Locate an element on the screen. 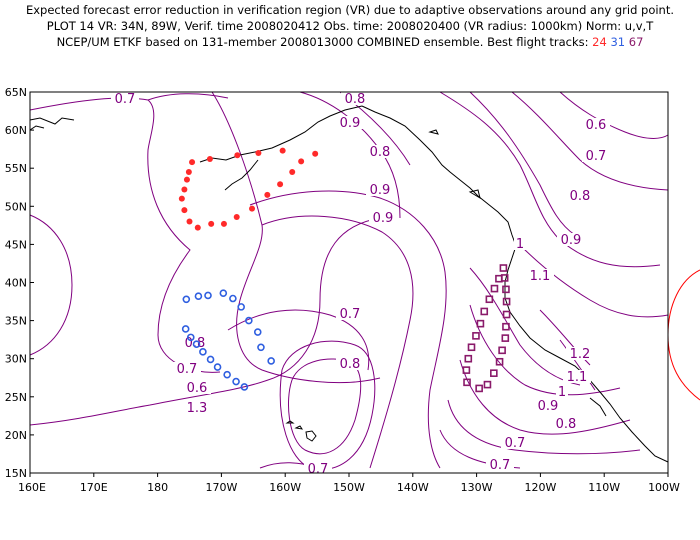  lat-label: 20N is located at coordinates (16, 435).